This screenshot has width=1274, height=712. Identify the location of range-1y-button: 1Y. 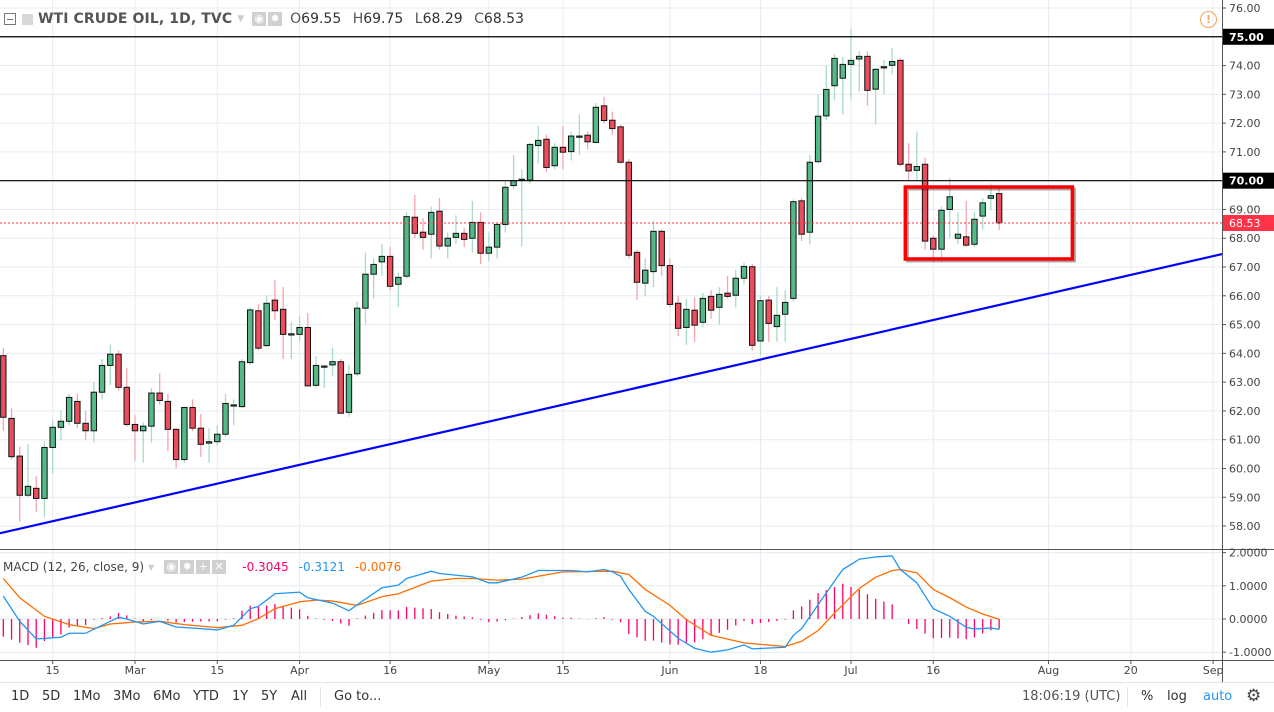
(240, 696).